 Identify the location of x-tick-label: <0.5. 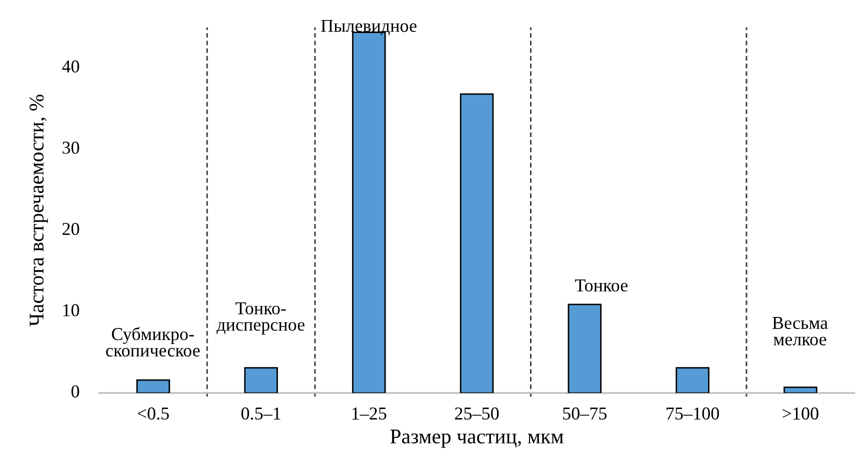
(153, 413).